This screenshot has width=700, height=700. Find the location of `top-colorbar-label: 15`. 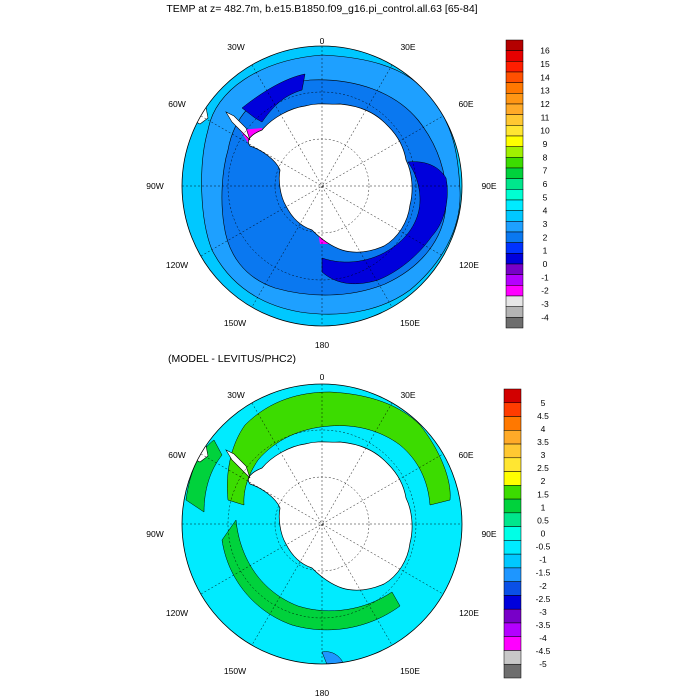

top-colorbar-label: 15 is located at coordinates (545, 64).